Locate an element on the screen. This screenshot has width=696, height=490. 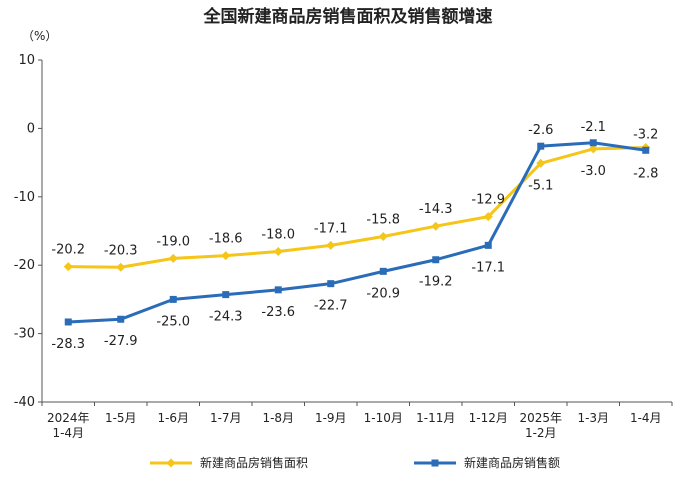
data-label: -23.6 is located at coordinates (278, 312).